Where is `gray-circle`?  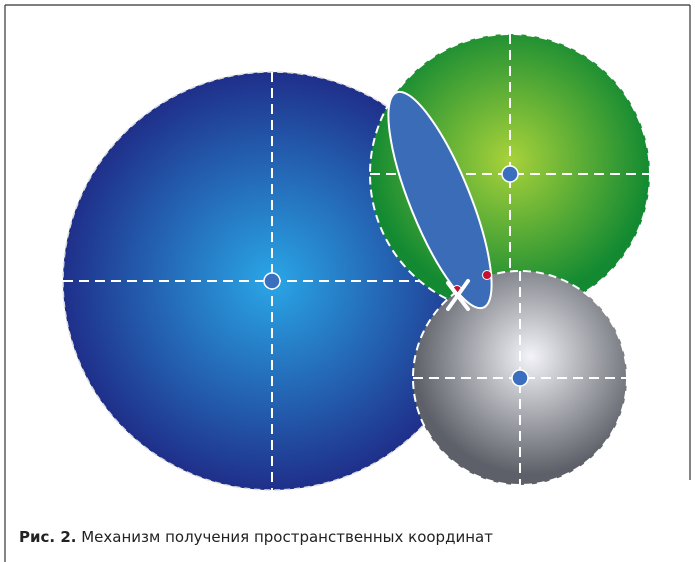 gray-circle is located at coordinates (520, 378).